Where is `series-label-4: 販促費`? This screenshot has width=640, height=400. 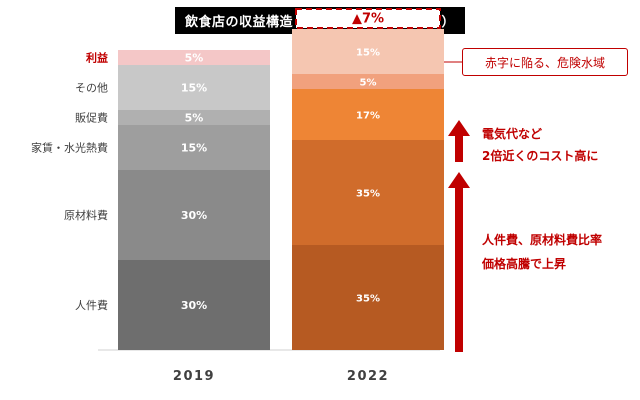 series-label-4: 販促費 is located at coordinates (91, 118).